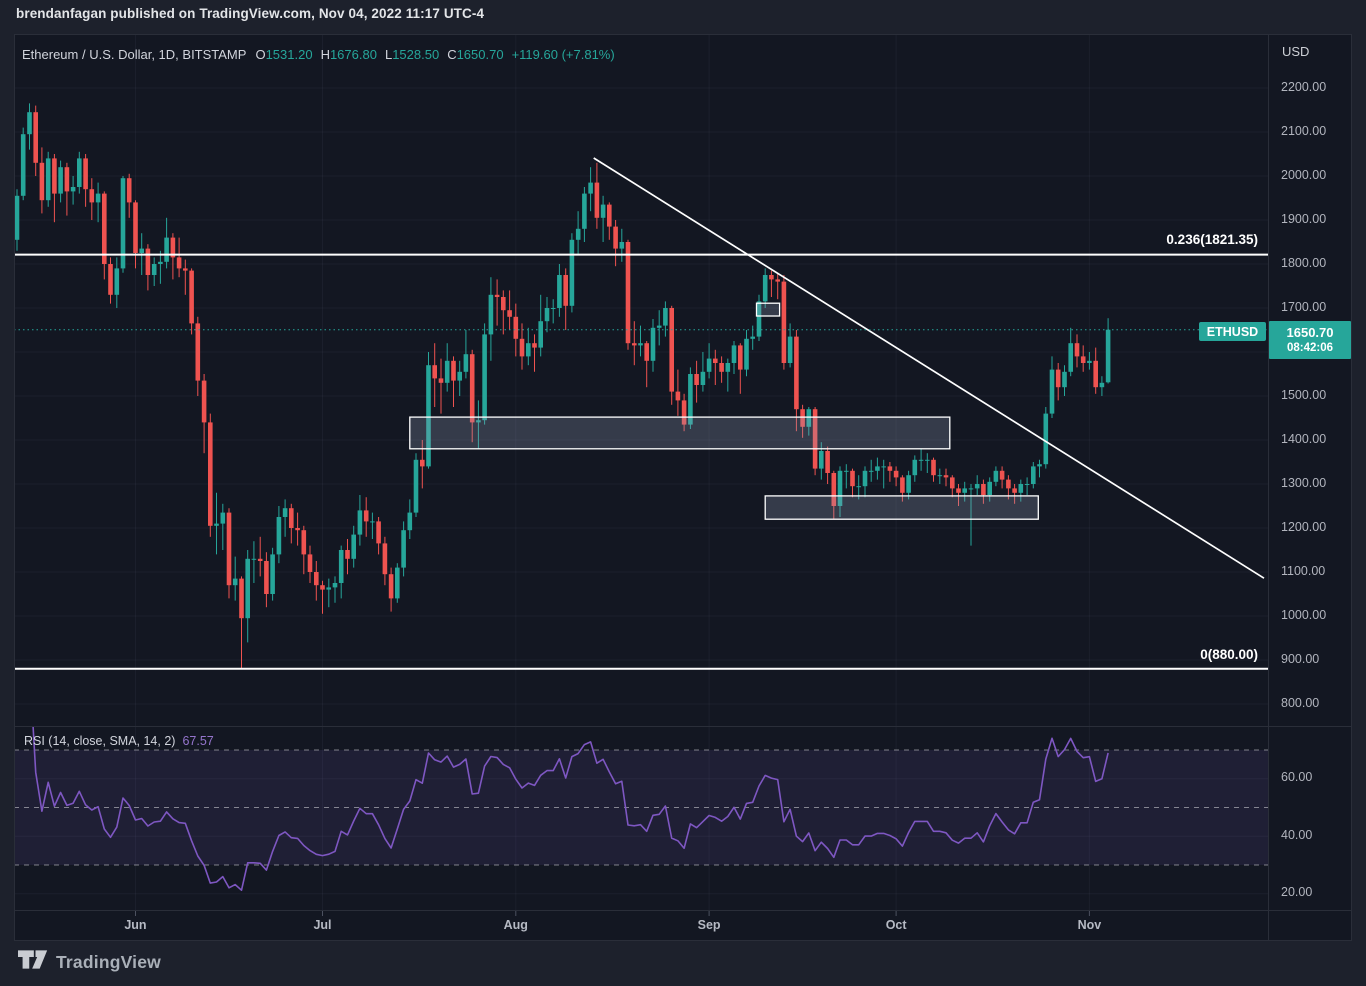 Image resolution: width=1366 pixels, height=986 pixels. What do you see at coordinates (1300, 658) in the screenshot?
I see `price-tick-label: 900.00` at bounding box center [1300, 658].